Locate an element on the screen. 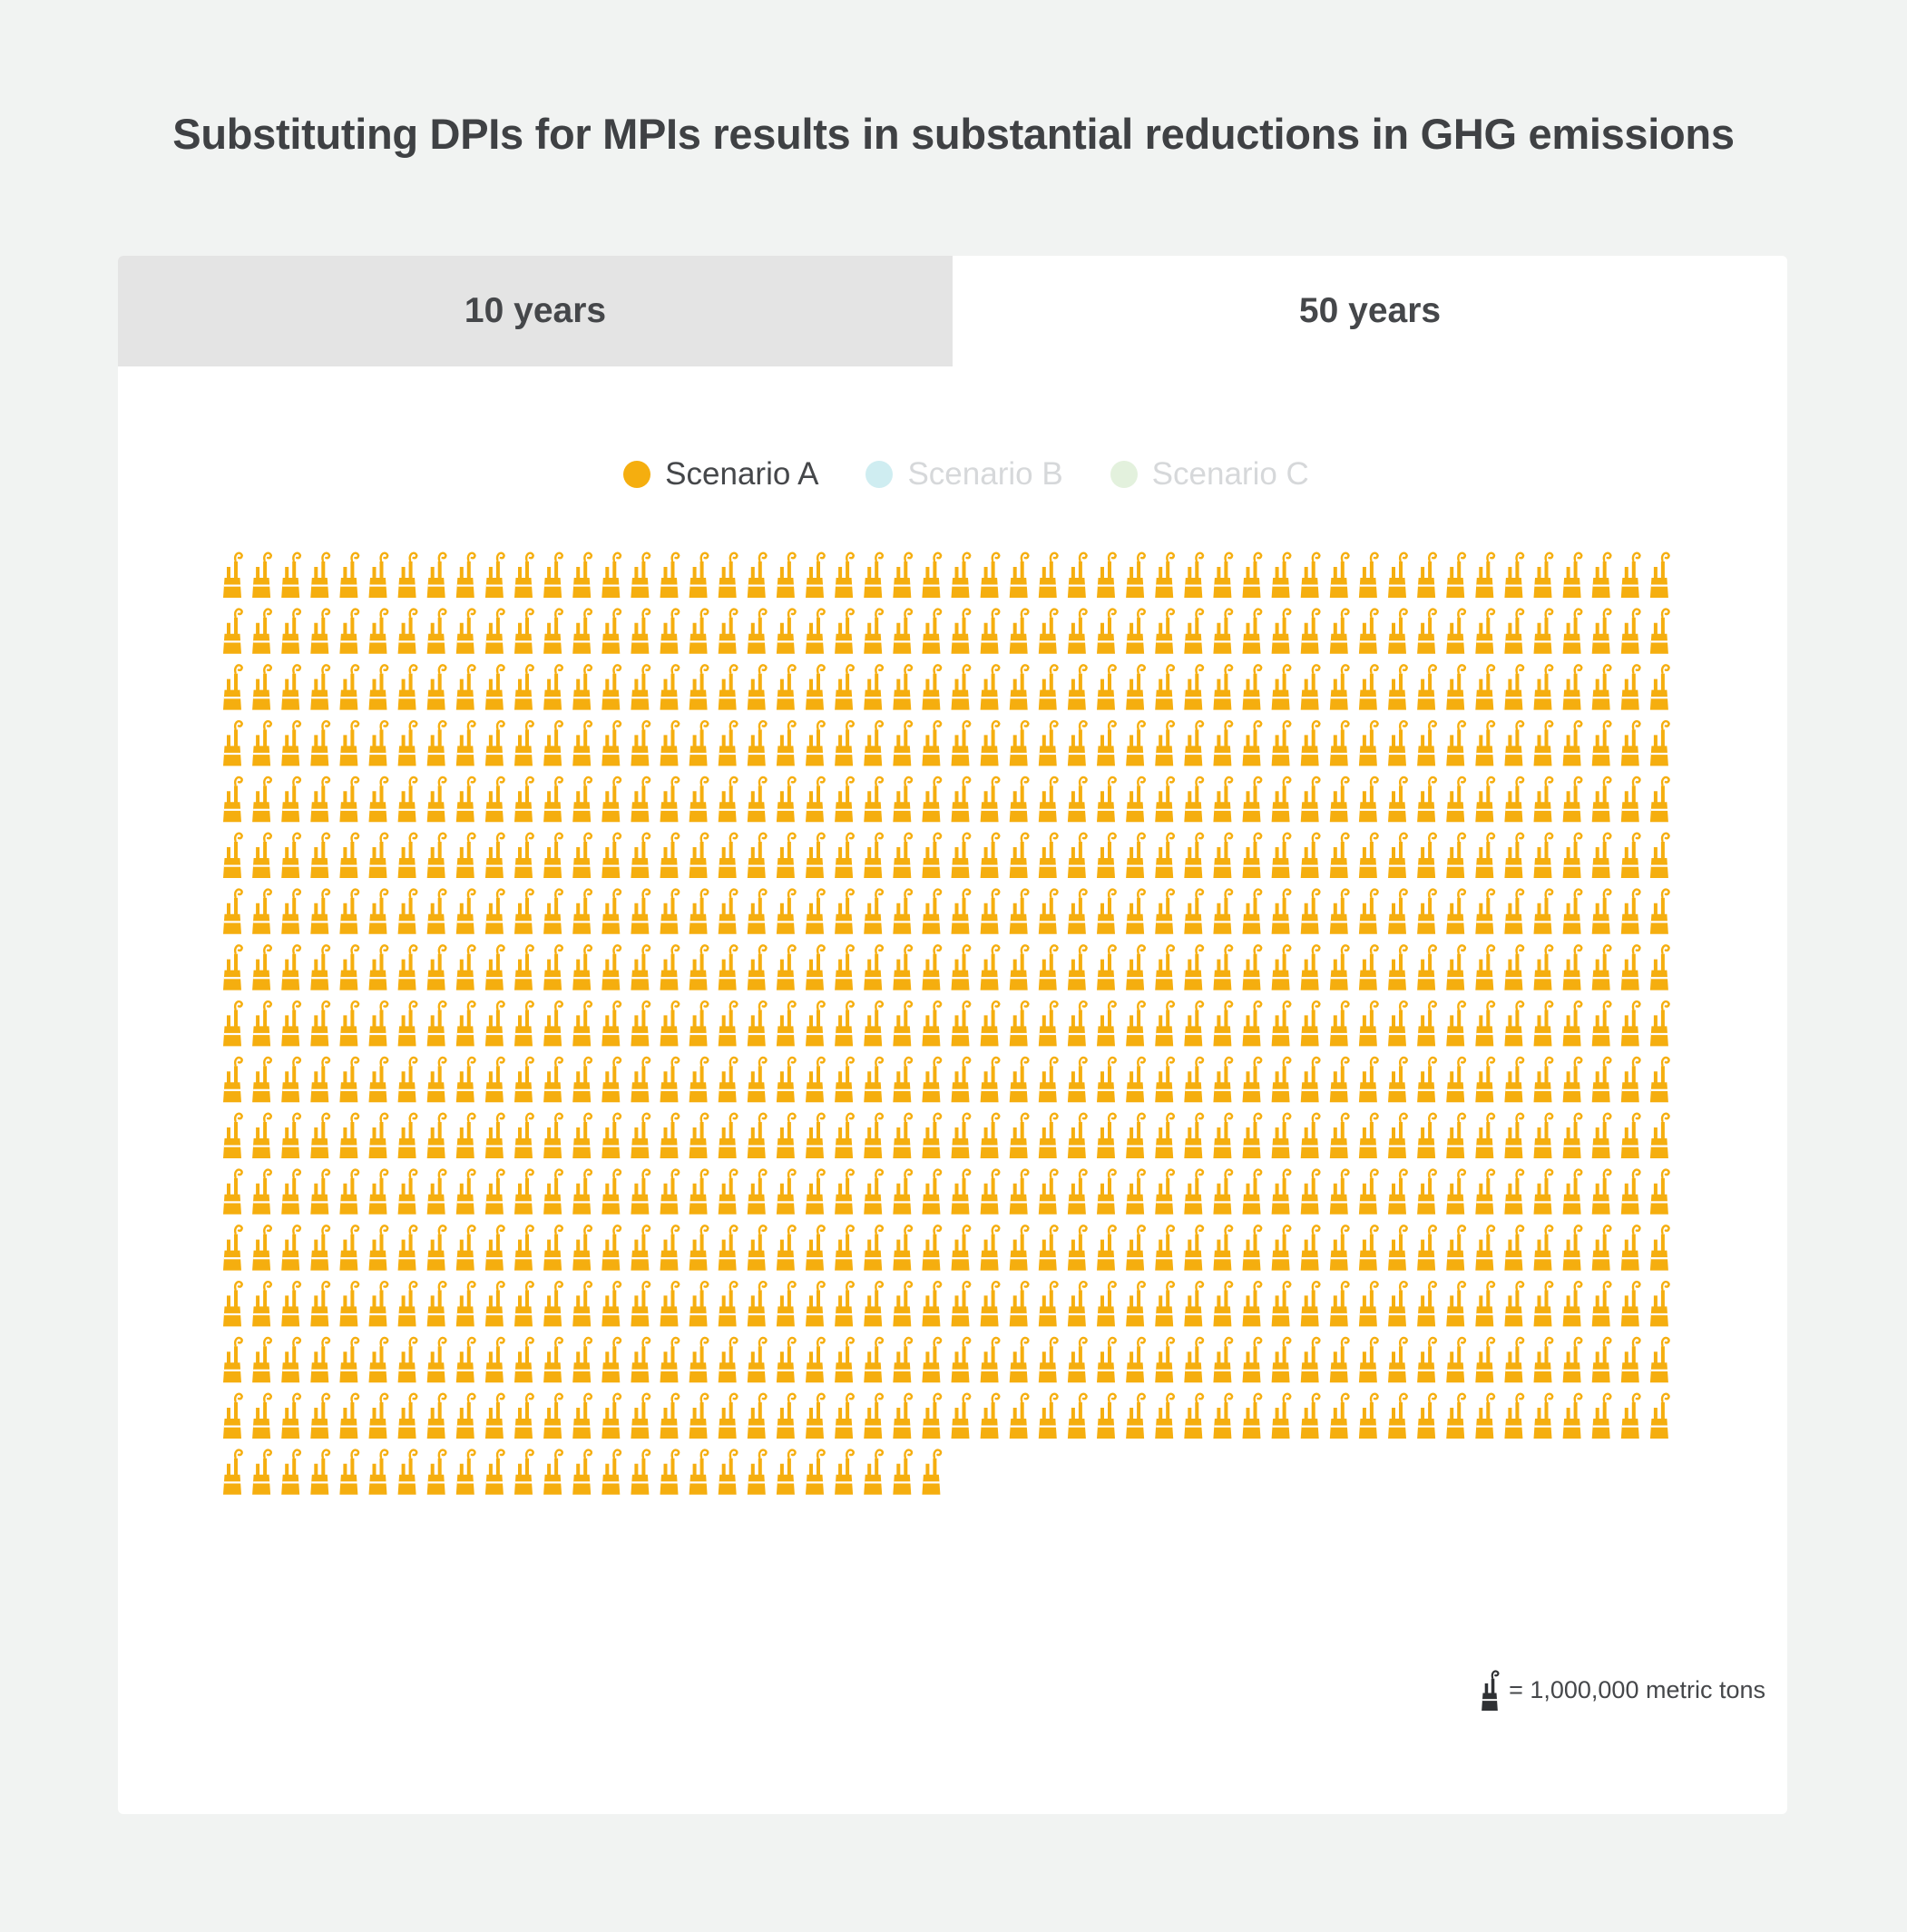  legend-item-scenario-a: Scenario A is located at coordinates (721, 474).